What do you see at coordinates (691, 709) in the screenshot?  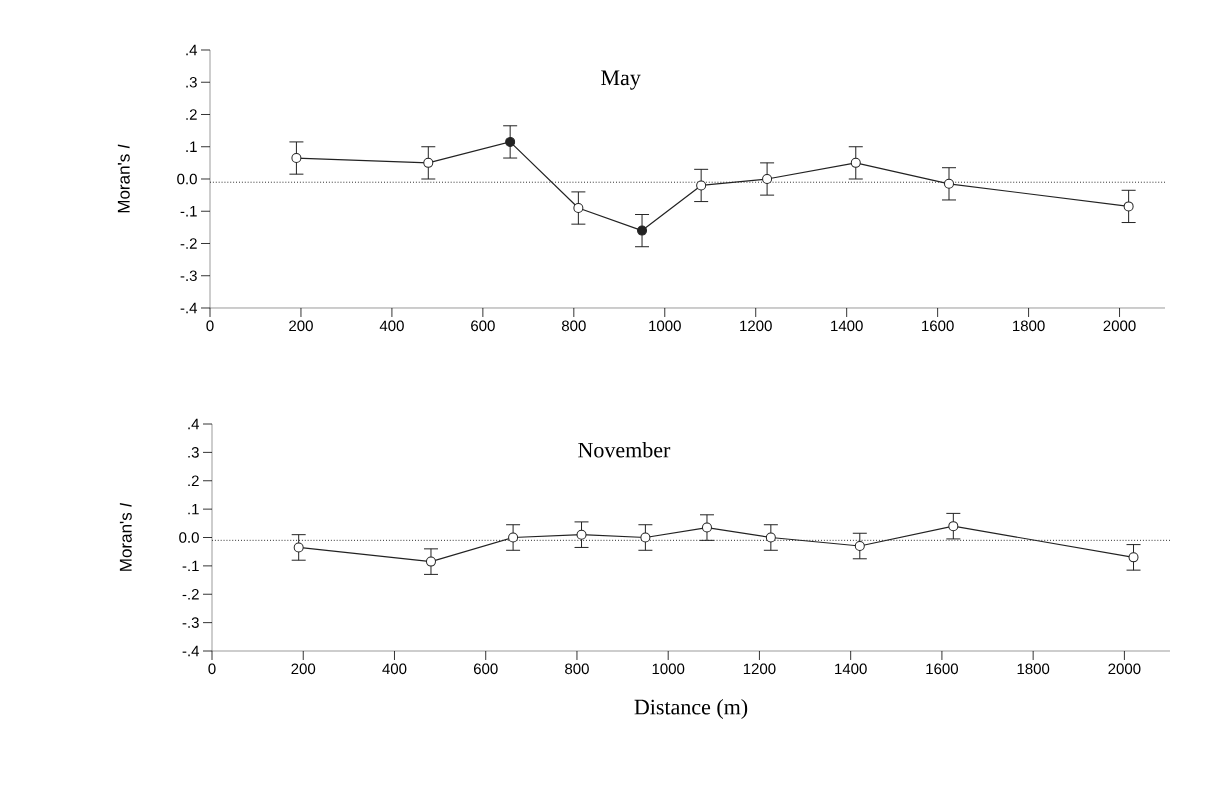 I see `x-axis-title: Distance (m)` at bounding box center [691, 709].